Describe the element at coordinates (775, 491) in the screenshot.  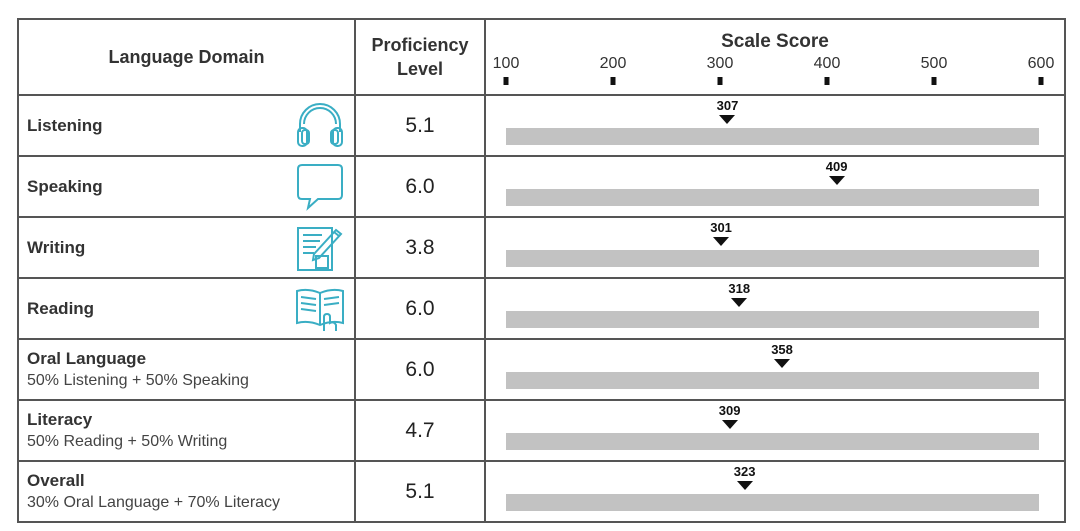
I see `scale-score-cell: 323` at that location.